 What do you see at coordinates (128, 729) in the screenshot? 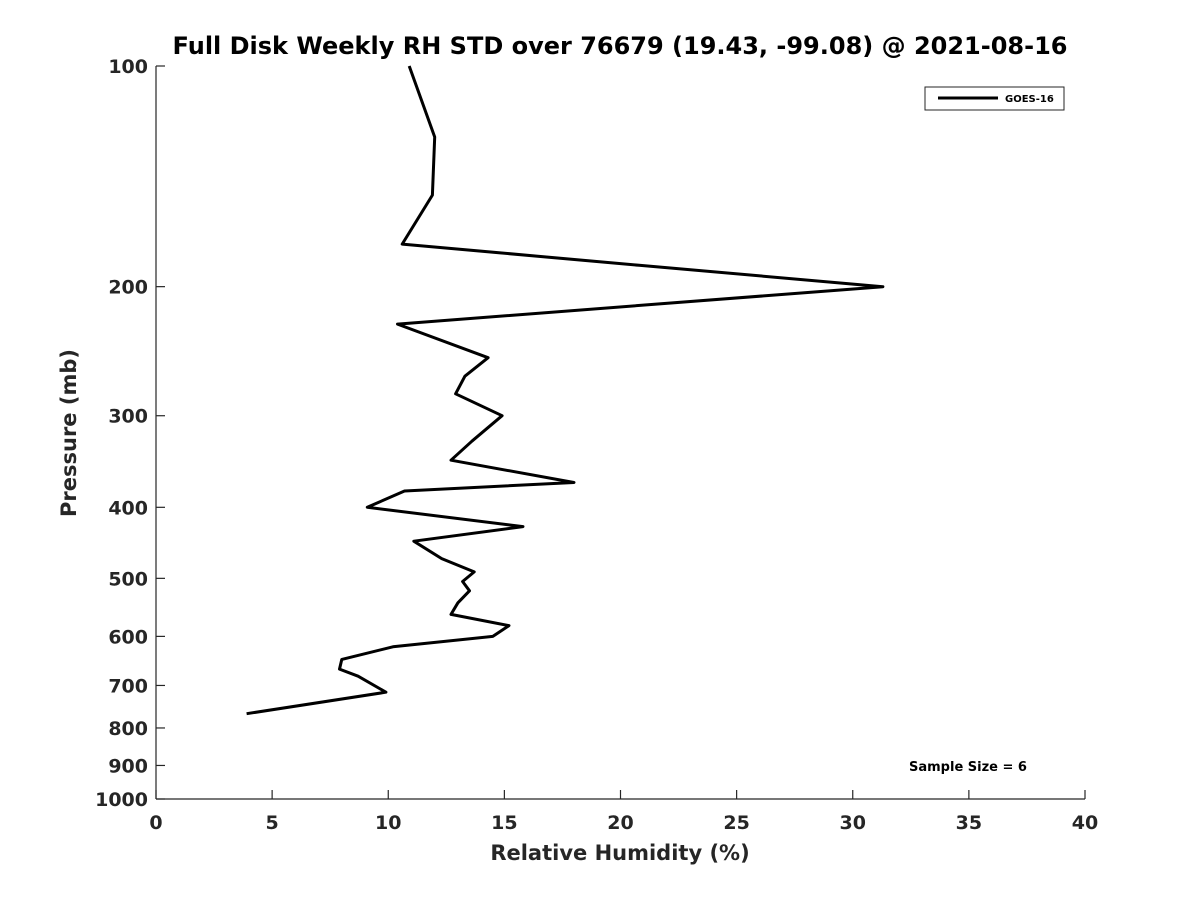
I see `y-tick-label: 800` at bounding box center [128, 729].